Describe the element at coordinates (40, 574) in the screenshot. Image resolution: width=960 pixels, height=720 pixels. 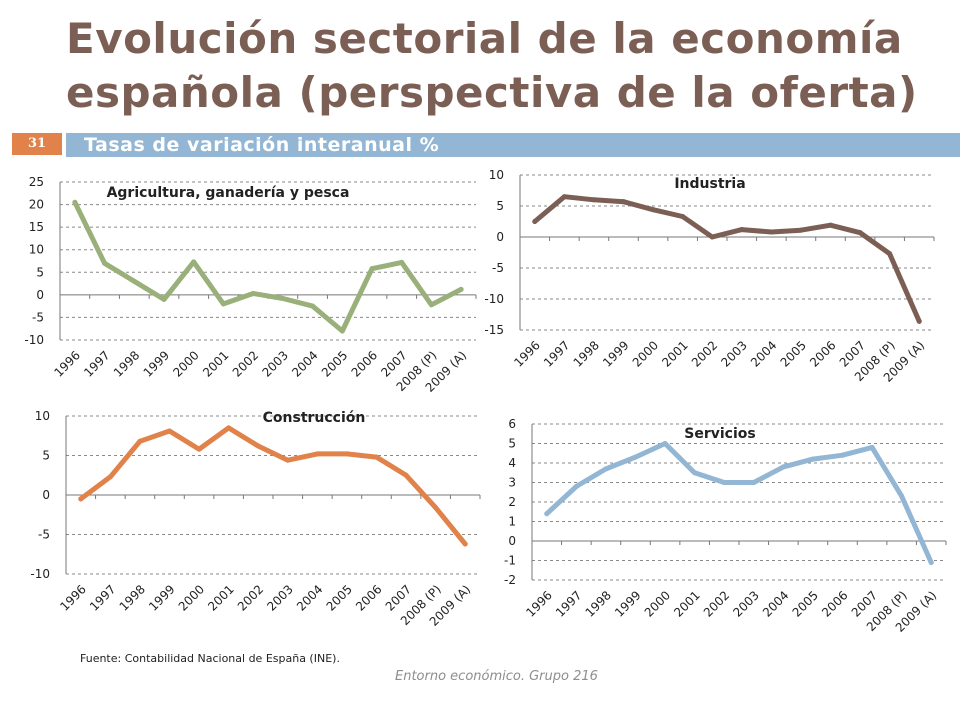
I see `construccion-y-tick-label: -10` at that location.